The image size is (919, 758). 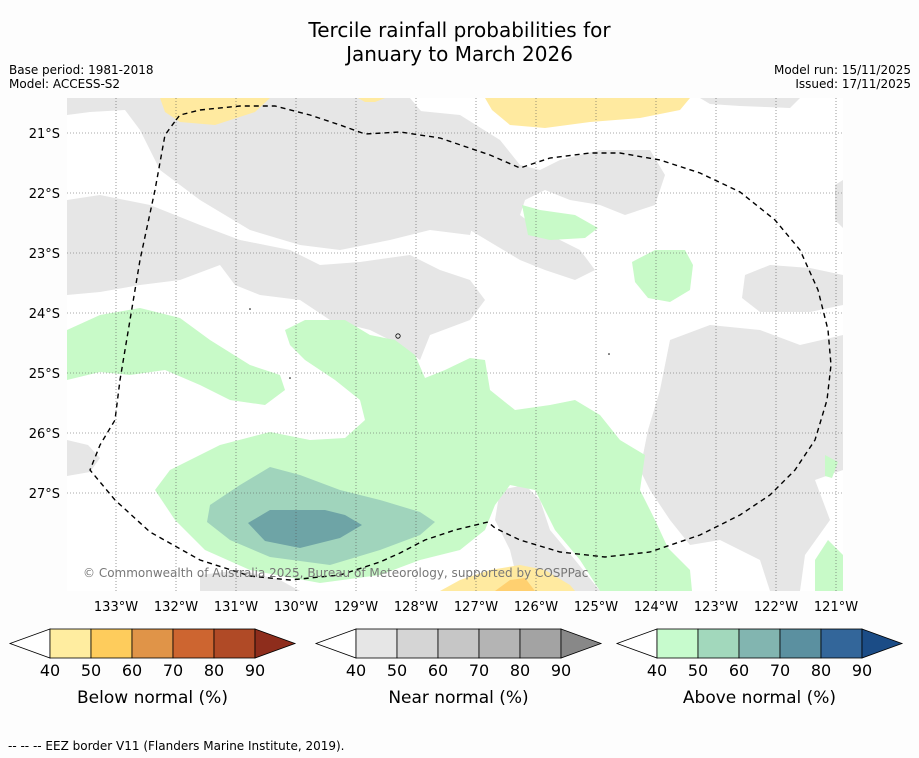 What do you see at coordinates (83, 458) in the screenshot?
I see `near-normal-region-west-small` at bounding box center [83, 458].